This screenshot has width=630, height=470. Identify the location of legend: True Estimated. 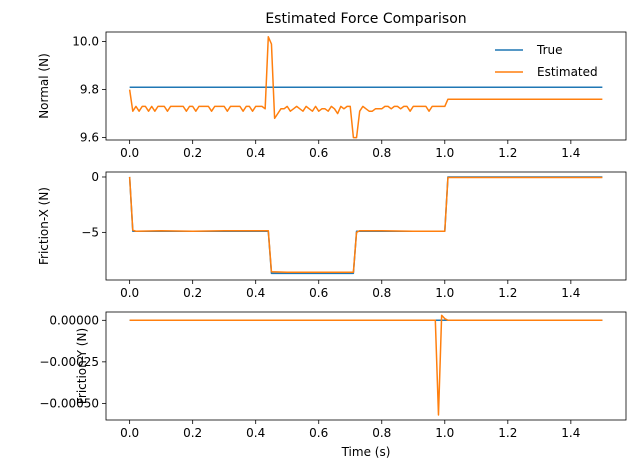
(546, 61).